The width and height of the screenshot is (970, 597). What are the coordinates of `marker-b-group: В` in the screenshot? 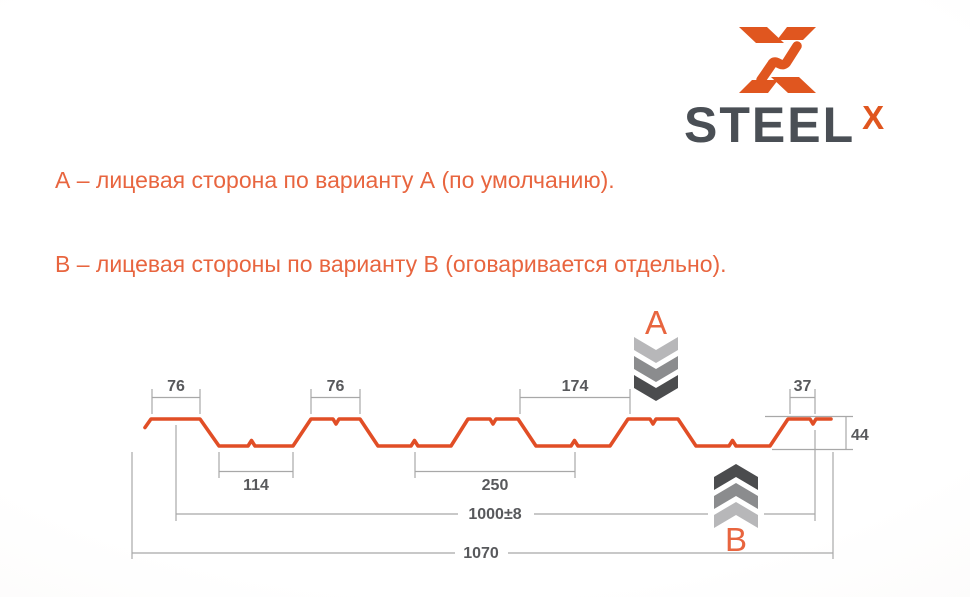 It's located at (736, 509).